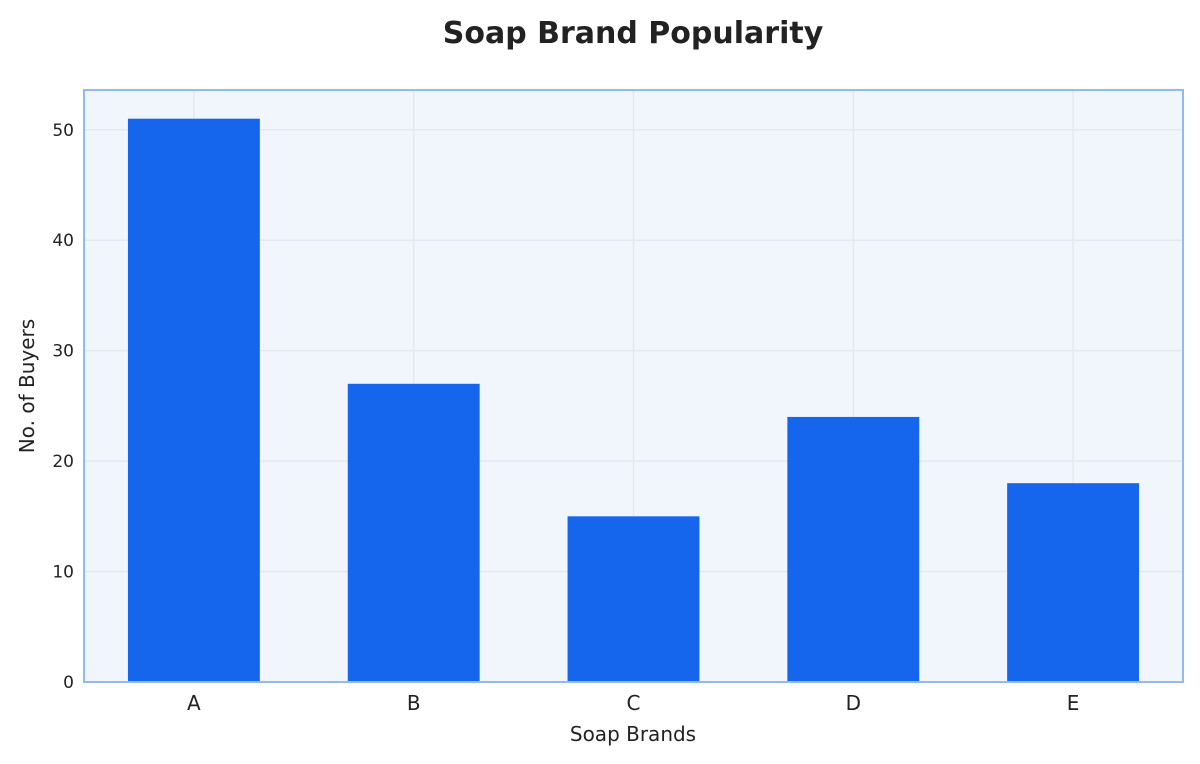 The height and width of the screenshot is (764, 1200). Describe the element at coordinates (27, 386) in the screenshot. I see `y-axis-label: No. of Buyers` at that location.